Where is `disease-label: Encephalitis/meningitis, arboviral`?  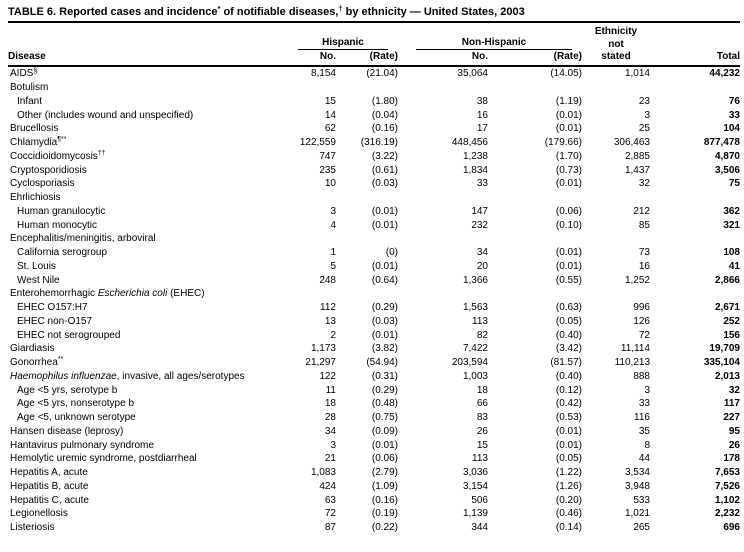 disease-label: Encephalitis/meningitis, arboviral is located at coordinates (83, 239).